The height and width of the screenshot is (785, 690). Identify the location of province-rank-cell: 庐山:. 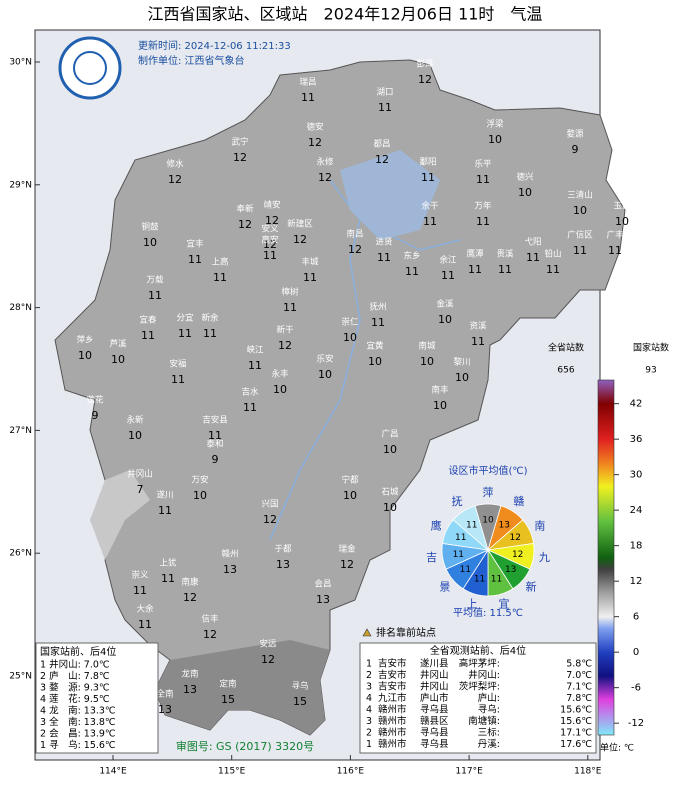
(489, 698).